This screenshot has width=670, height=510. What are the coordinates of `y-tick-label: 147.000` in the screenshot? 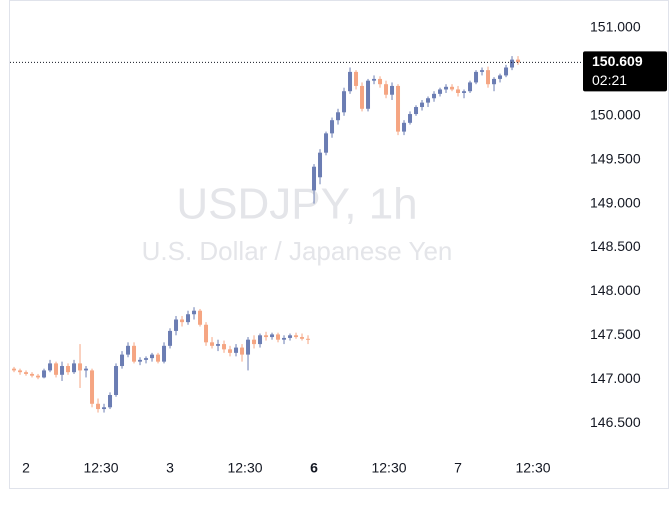 It's located at (615, 378).